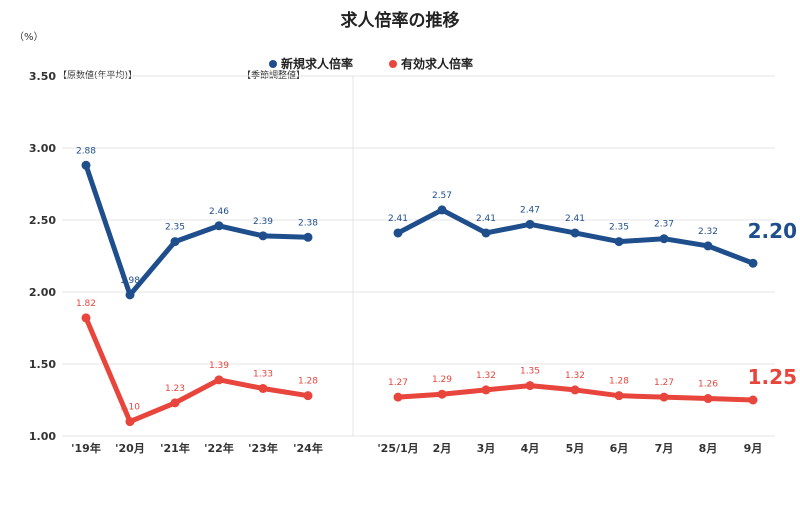 The width and height of the screenshot is (800, 511). What do you see at coordinates (530, 372) in the screenshot?
I see `data-label: 1.35` at bounding box center [530, 372].